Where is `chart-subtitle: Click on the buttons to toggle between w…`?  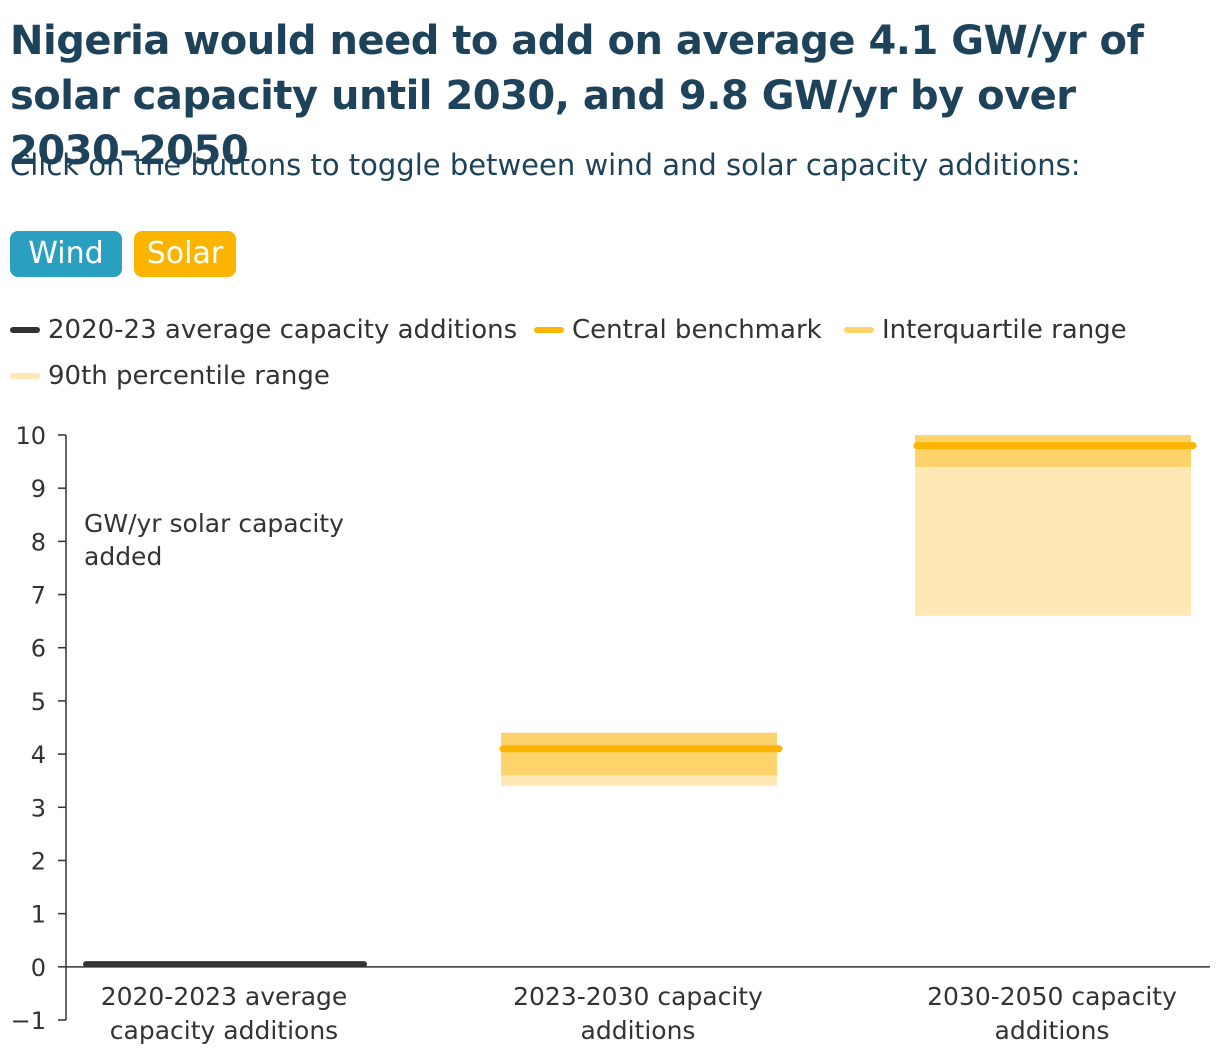 chart-subtitle: Click on the buttons to toggle between w… is located at coordinates (545, 165).